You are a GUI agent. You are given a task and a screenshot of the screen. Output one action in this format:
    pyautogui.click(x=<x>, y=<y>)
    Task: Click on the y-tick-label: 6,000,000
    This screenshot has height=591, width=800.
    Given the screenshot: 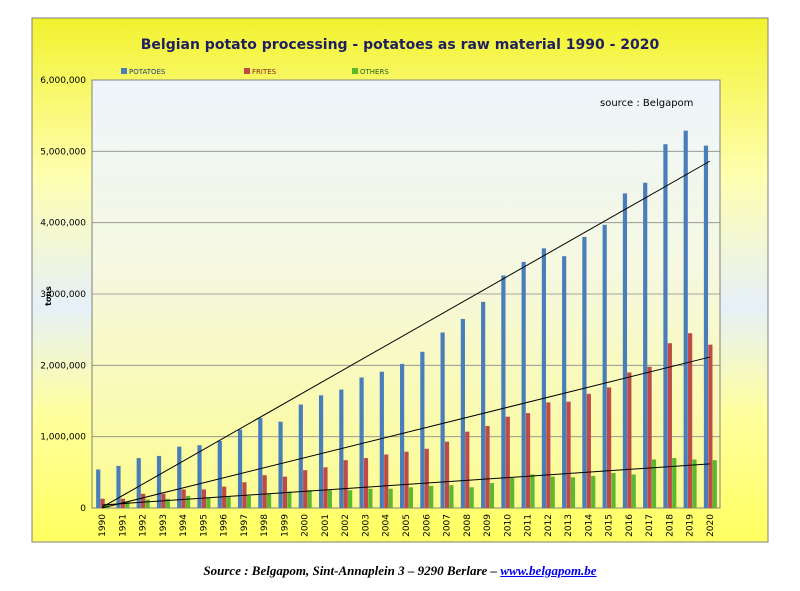 What is the action you would take?
    pyautogui.click(x=63, y=81)
    